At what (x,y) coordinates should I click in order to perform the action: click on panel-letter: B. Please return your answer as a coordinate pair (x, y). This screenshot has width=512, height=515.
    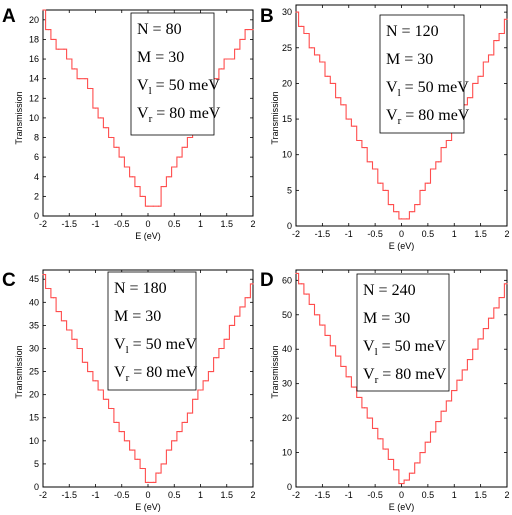
    Looking at the image, I should click on (267, 16).